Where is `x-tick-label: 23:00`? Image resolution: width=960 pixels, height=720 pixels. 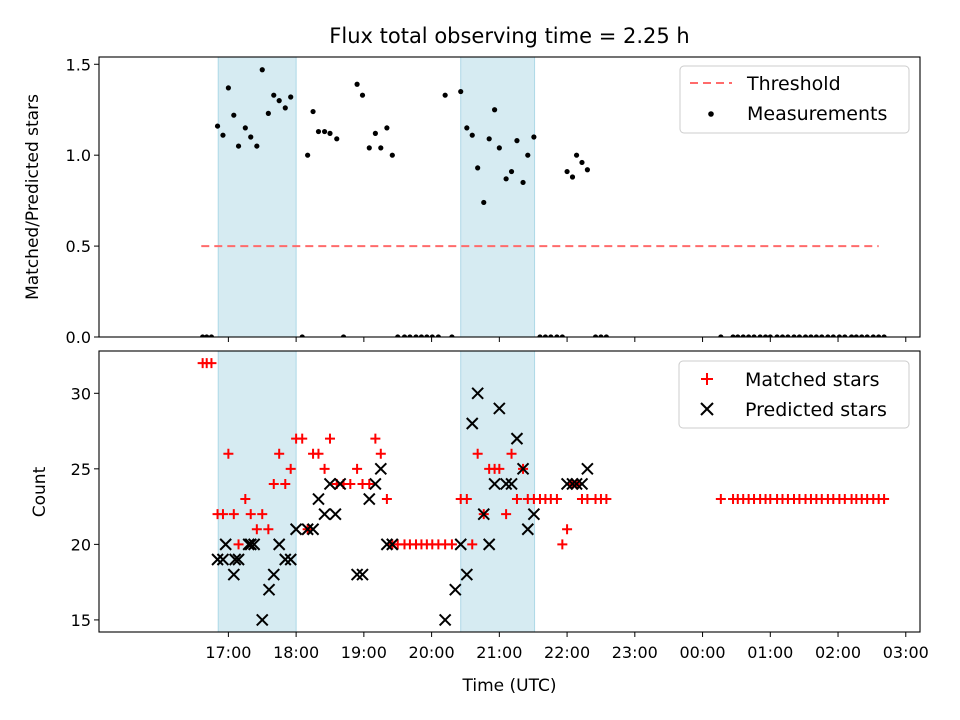
x-tick-label: 23:00 is located at coordinates (635, 652).